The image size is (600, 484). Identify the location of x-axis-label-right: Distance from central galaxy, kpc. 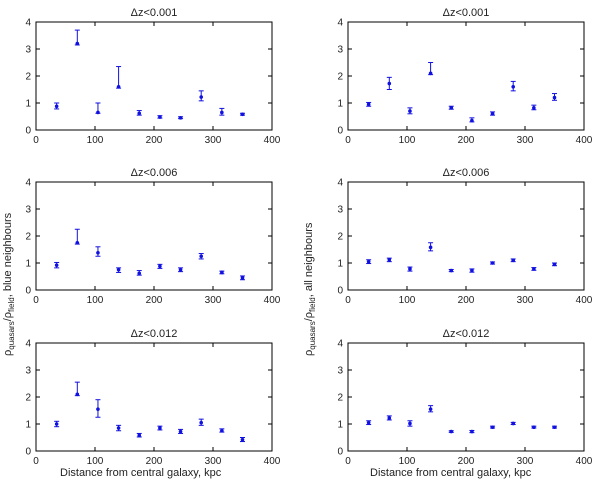
(451, 473).